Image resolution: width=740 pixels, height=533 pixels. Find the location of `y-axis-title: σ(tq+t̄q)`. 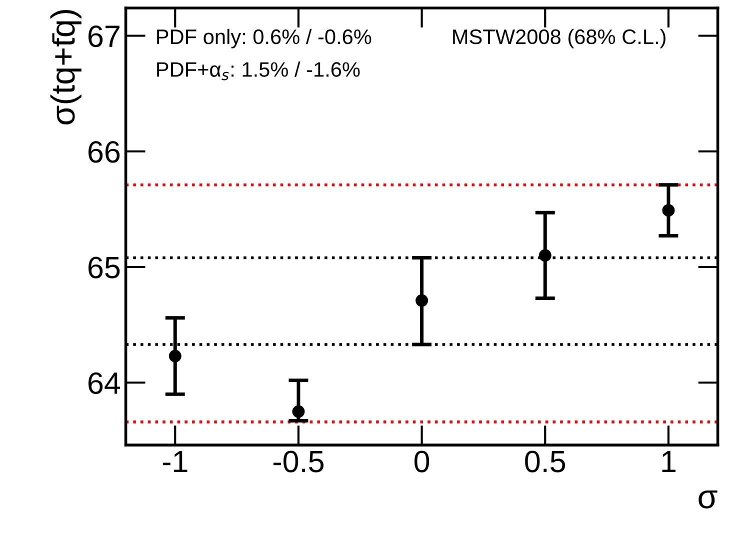

y-axis-title: σ(tq+t̄q) is located at coordinates (66, 67).